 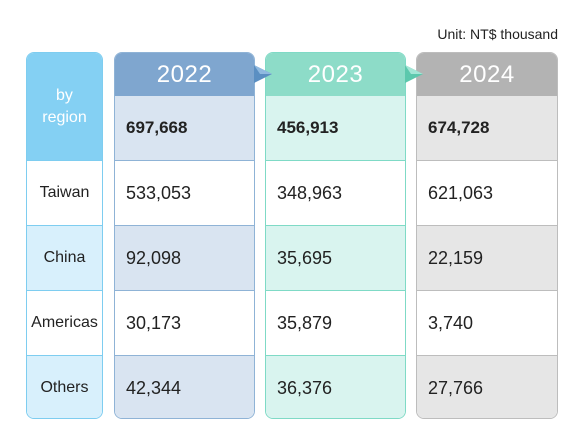 I want to click on cell-2022-others: 42,344, so click(x=184, y=386).